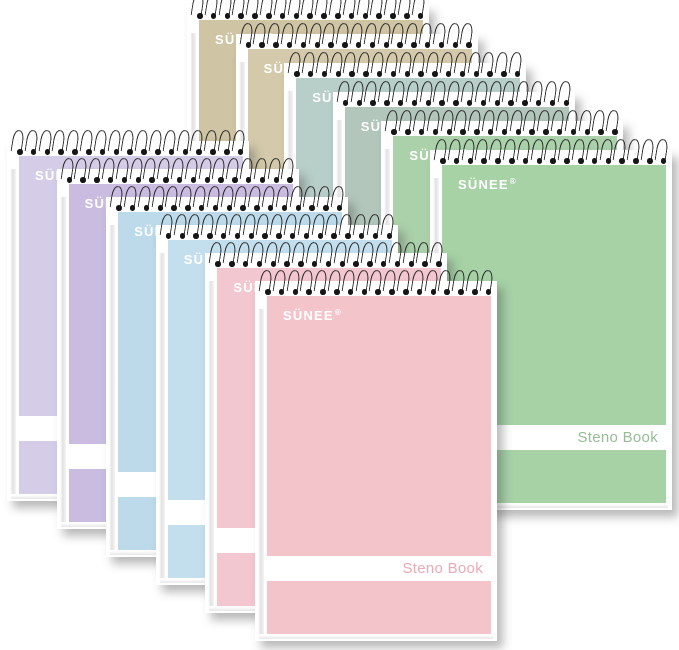 The width and height of the screenshot is (679, 650). Describe the element at coordinates (261, 471) in the screenshot. I see `page-stack-edge` at that location.